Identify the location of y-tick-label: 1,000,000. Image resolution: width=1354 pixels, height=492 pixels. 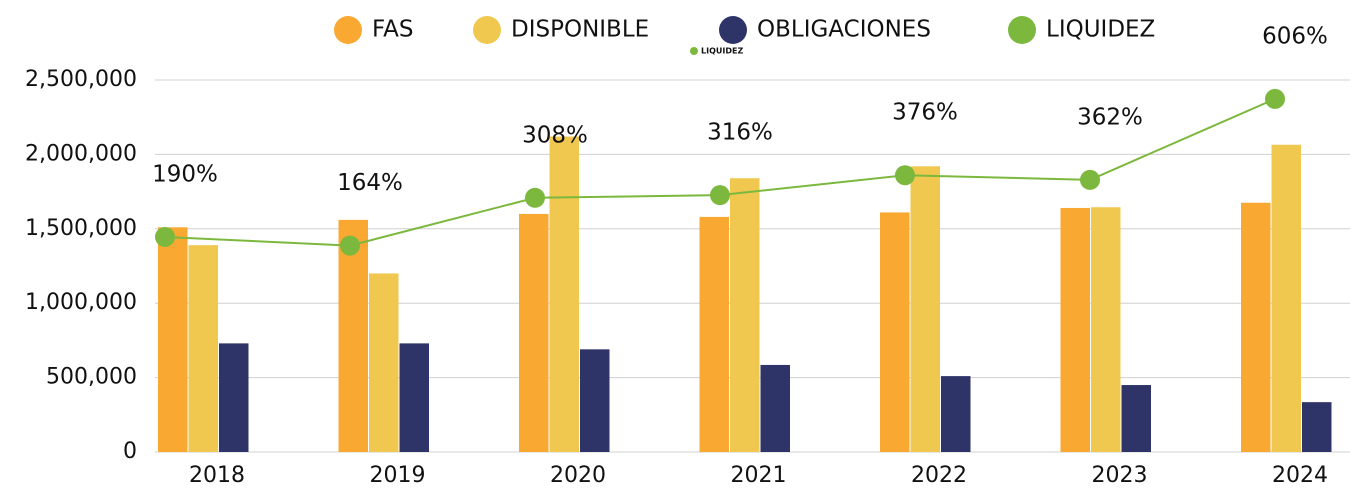
(81, 302).